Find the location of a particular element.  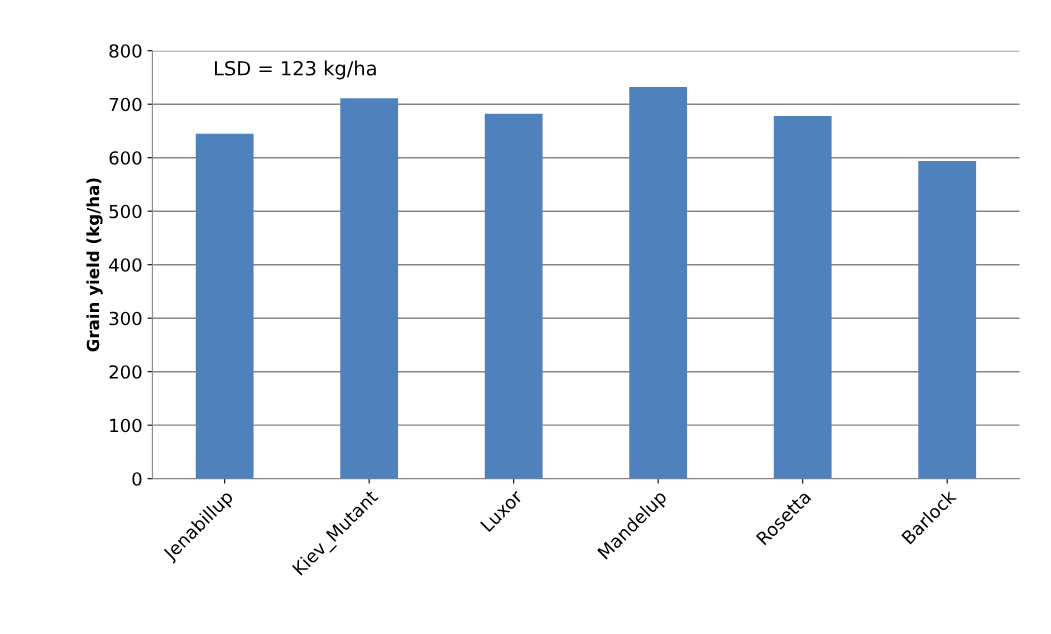

y-tick-label: 800 is located at coordinates (125, 51).